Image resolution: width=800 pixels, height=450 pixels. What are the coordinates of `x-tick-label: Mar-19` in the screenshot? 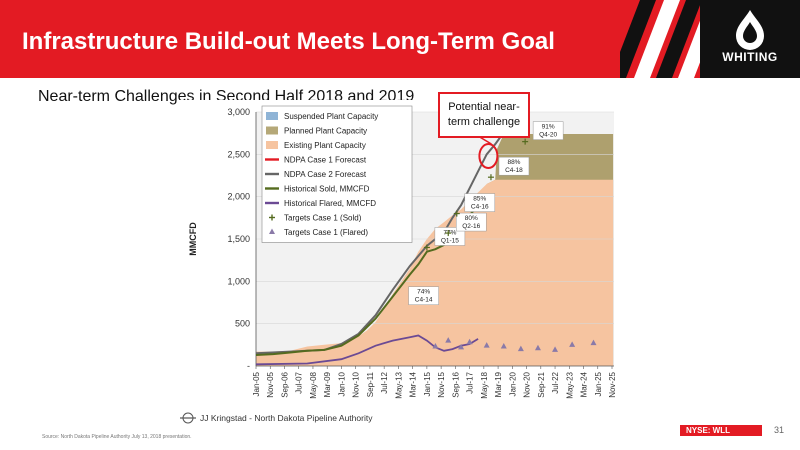 It's located at (498, 384).